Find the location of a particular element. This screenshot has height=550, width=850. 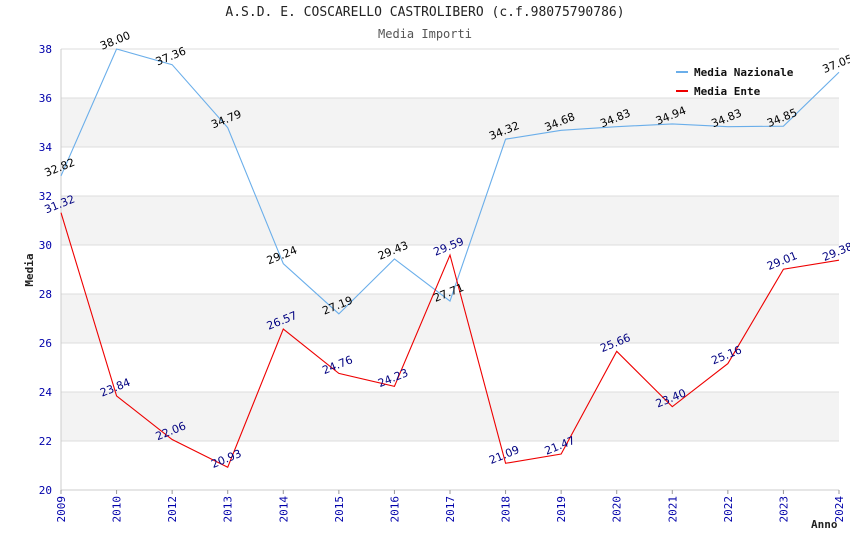

x-tick-label: 2009 is located at coordinates (61, 509).